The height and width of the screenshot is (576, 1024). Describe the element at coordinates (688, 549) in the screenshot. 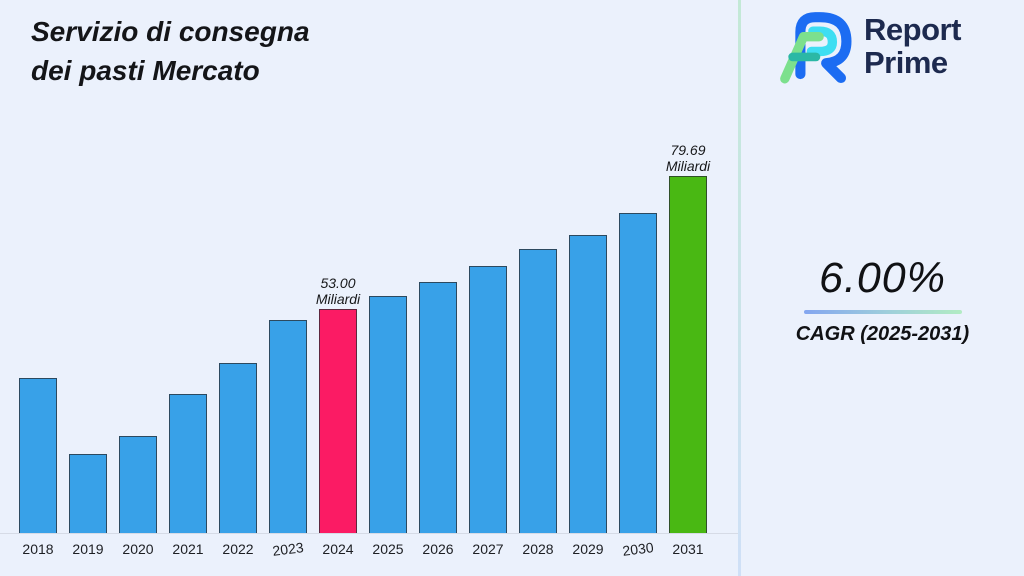

I see `x-tick-2031: 2031` at that location.